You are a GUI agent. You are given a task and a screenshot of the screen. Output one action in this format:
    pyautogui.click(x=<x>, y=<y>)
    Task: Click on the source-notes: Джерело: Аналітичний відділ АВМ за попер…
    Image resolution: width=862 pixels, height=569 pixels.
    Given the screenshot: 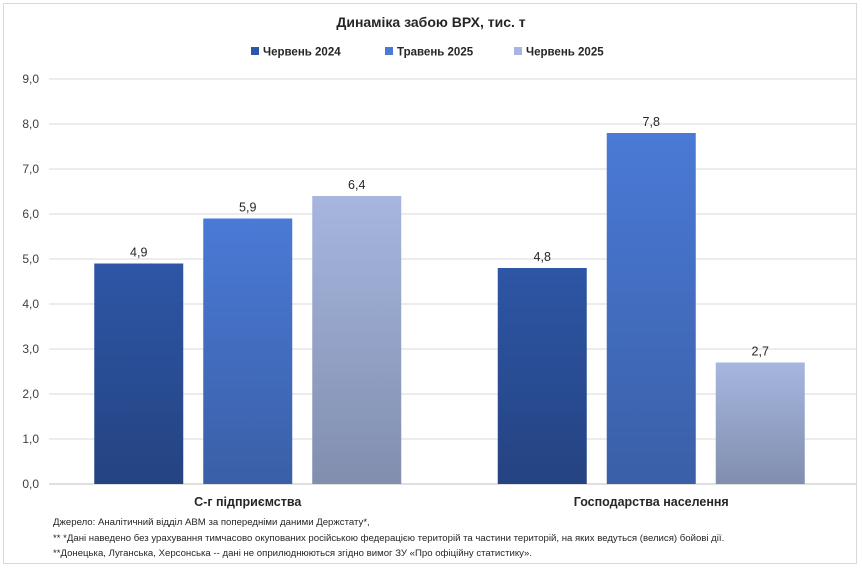 What is the action you would take?
    pyautogui.click(x=388, y=538)
    